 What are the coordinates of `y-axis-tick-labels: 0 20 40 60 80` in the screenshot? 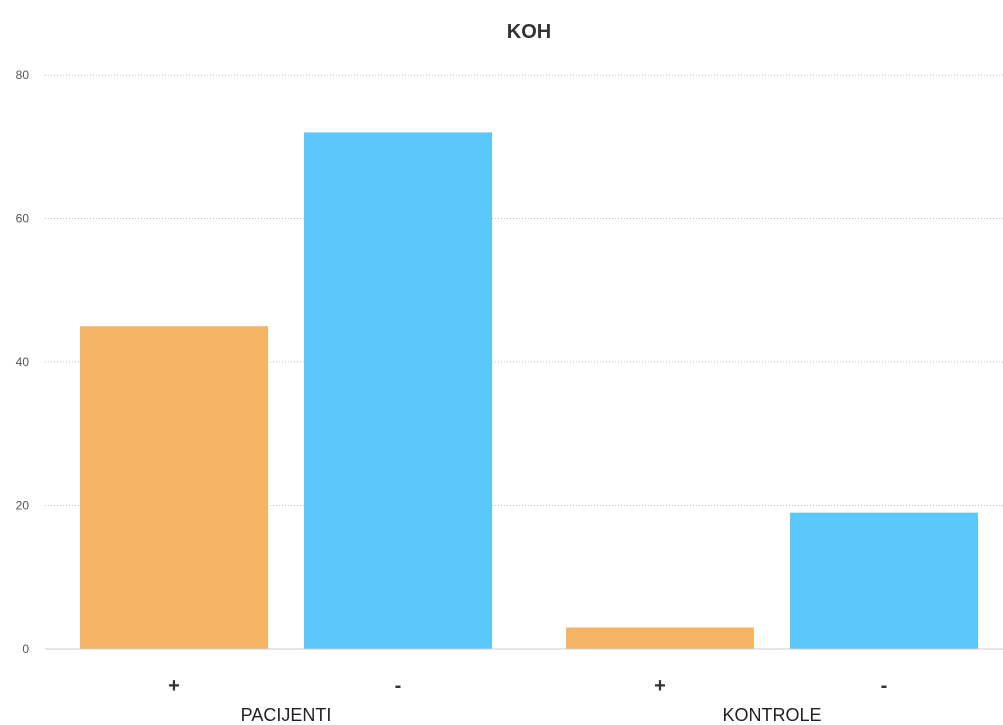 It's located at (23, 362).